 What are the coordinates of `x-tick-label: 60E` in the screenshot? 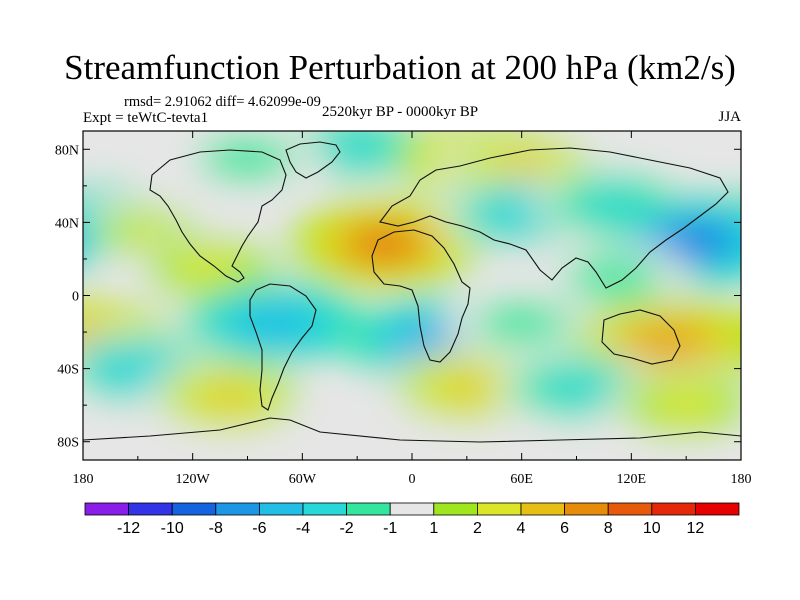 It's located at (521, 479).